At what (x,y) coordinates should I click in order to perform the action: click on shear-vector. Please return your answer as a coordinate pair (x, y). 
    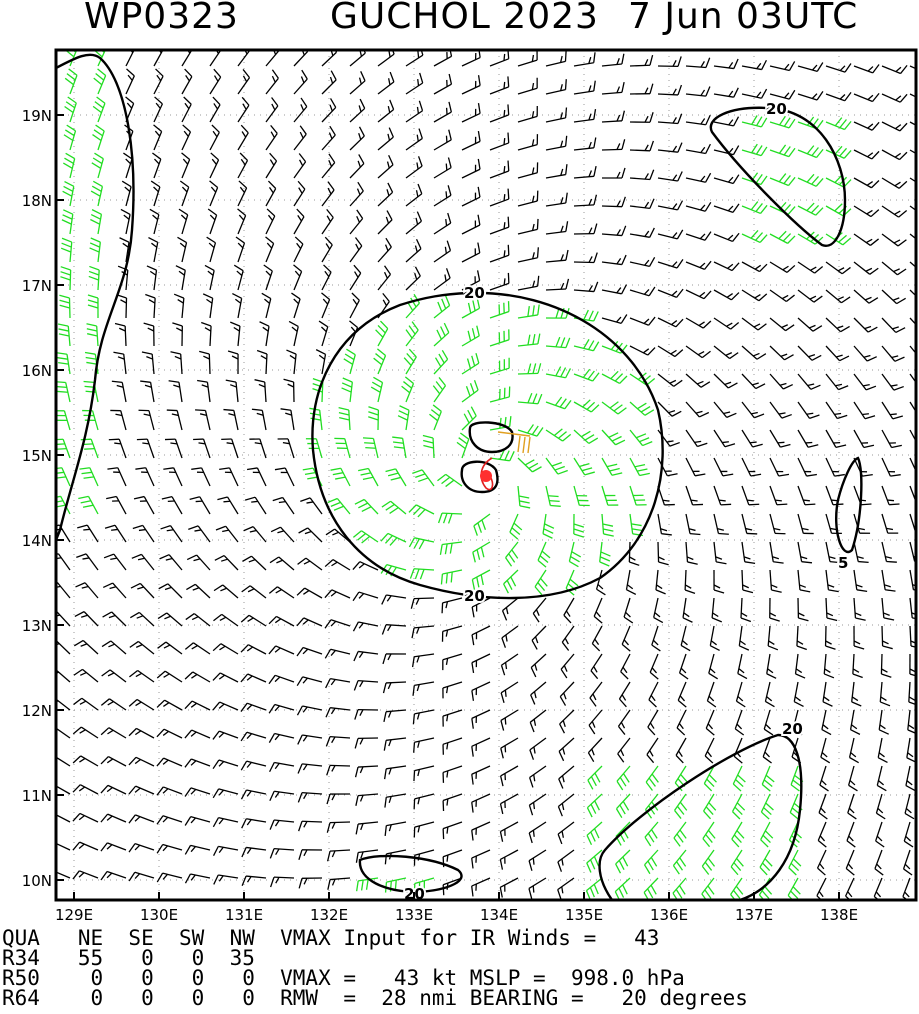
    Looking at the image, I should click on (514, 434).